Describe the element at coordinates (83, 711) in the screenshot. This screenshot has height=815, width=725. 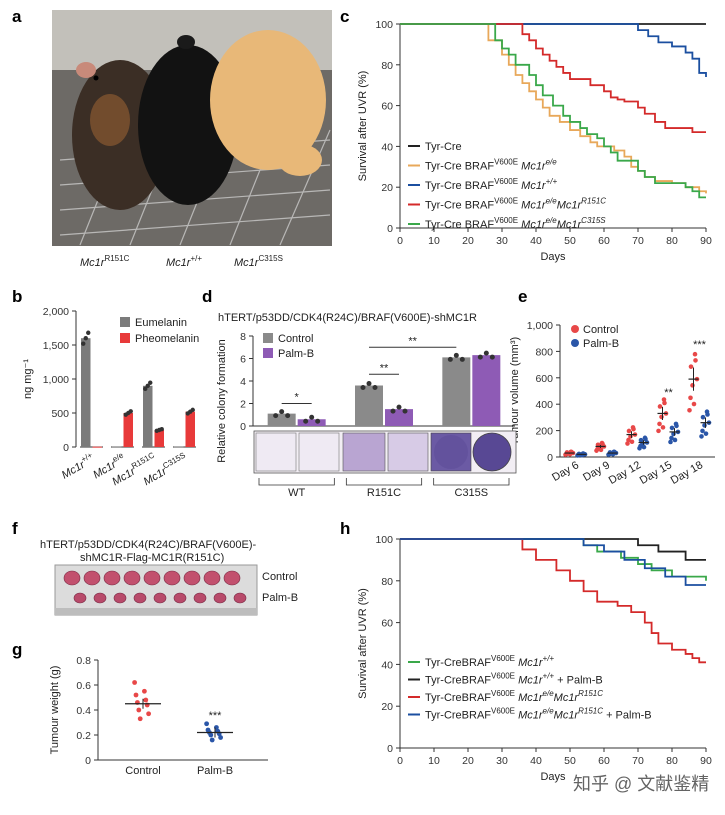
I see `y-tick-label: 0.4` at that location.